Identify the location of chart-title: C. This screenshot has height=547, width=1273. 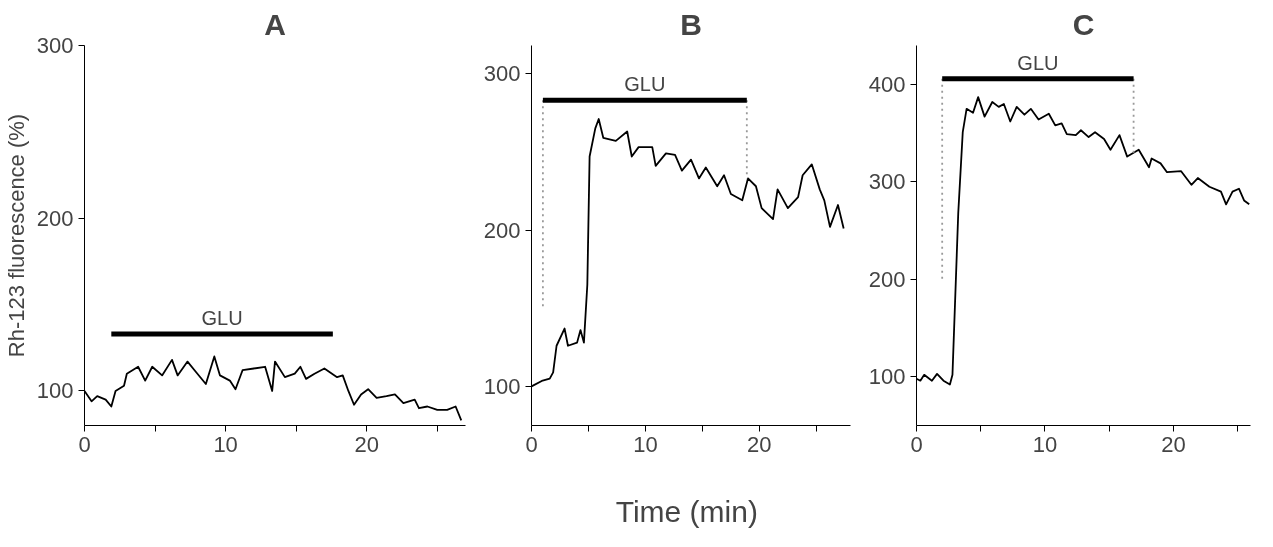
(1083, 24).